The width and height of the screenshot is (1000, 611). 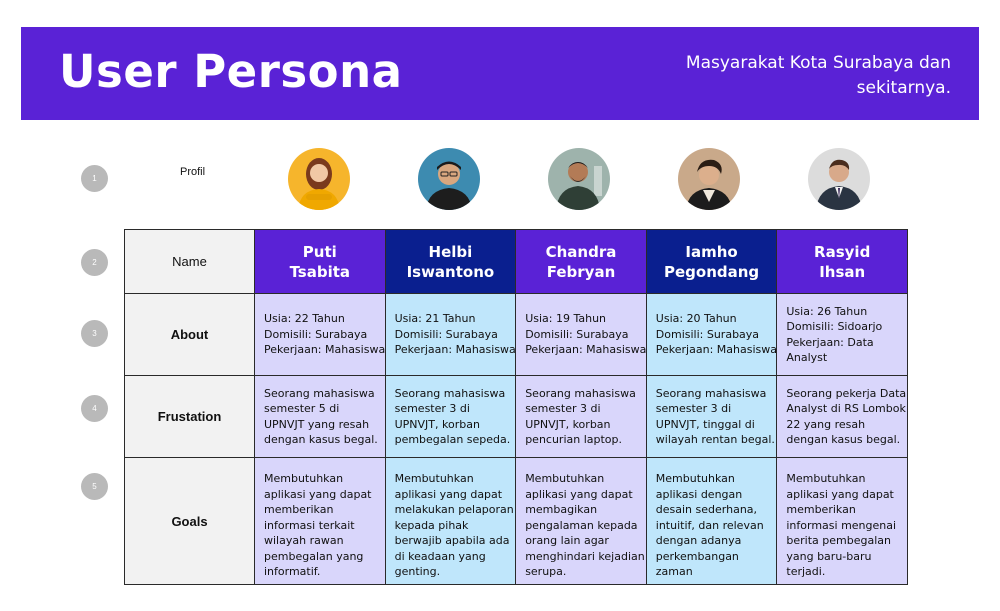 What do you see at coordinates (903, 88) in the screenshot?
I see `subtitle-line-2: sekitarnya.` at bounding box center [903, 88].